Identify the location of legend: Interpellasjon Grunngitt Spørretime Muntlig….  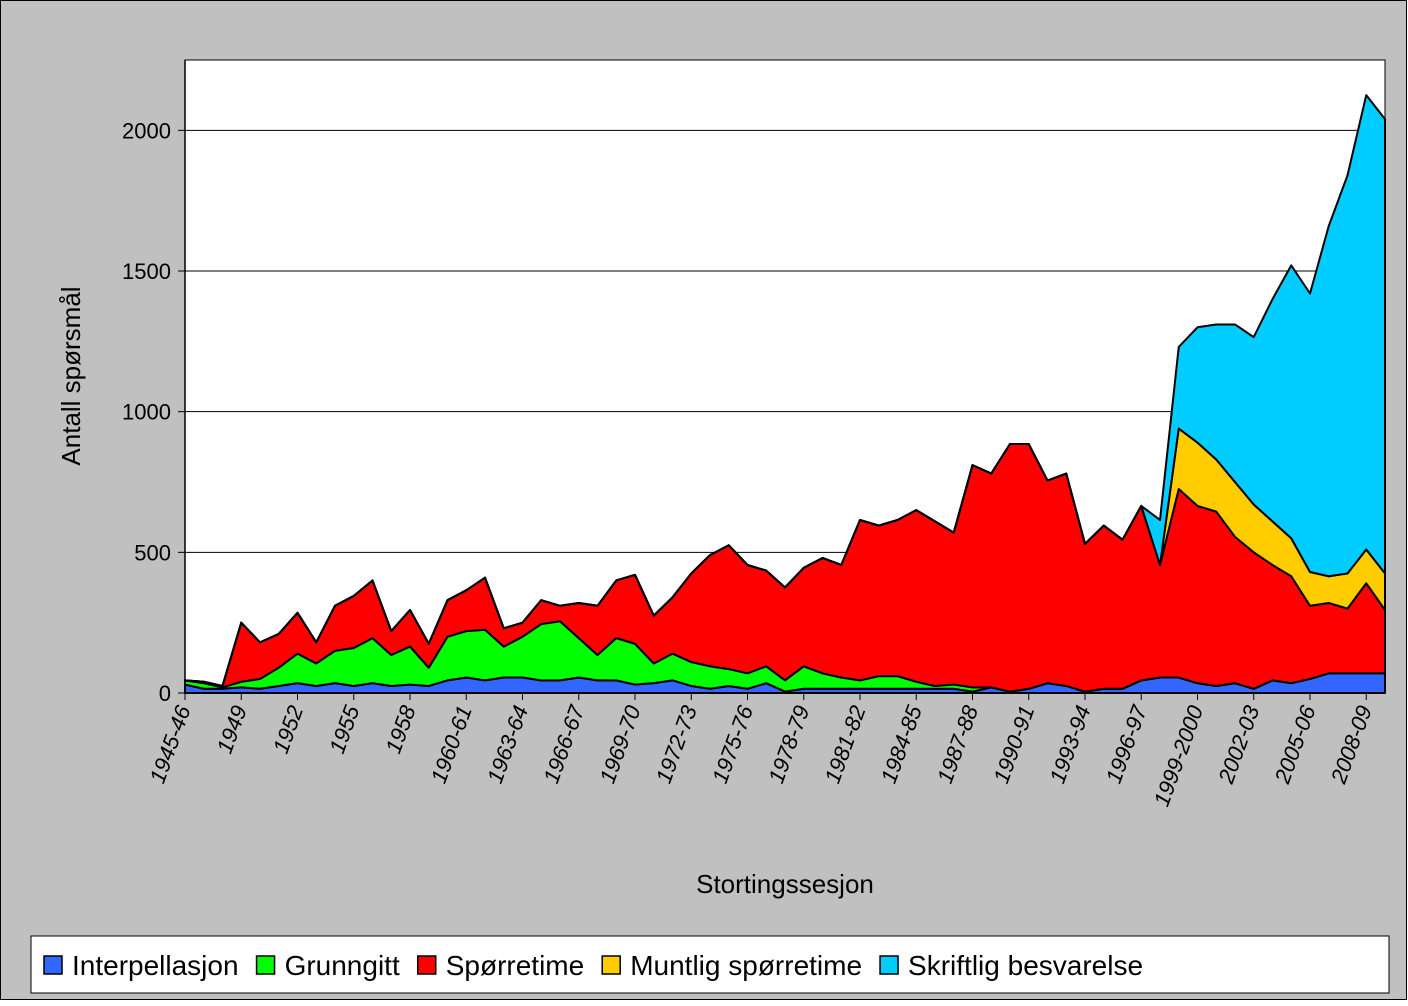
(593, 965).